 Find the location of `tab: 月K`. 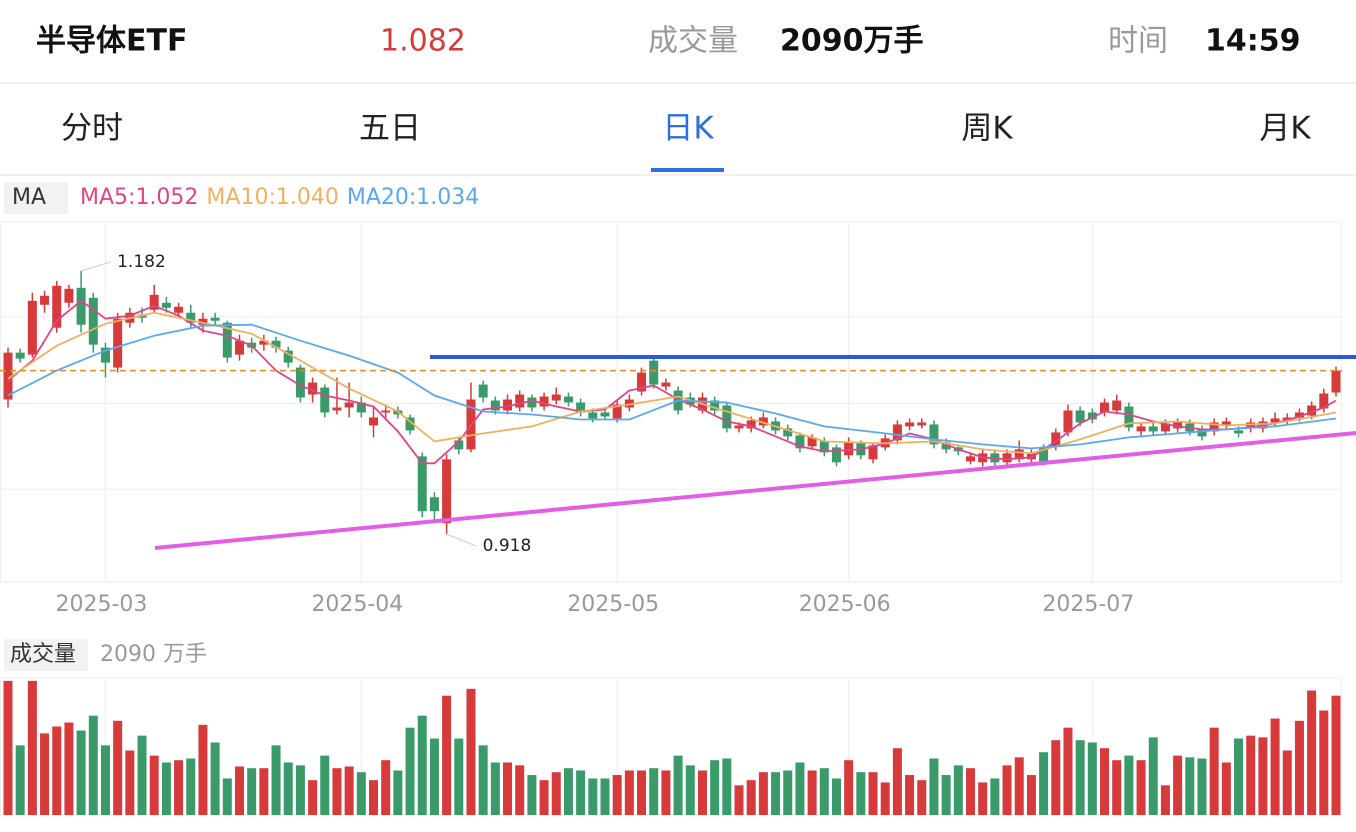

tab: 月K is located at coordinates (1285, 129).